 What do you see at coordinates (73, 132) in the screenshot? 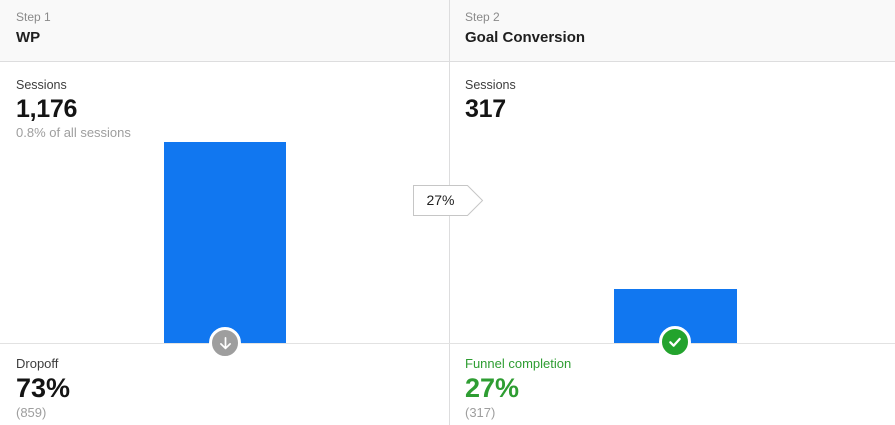
I see `step1-sessions-subtext: 0.8% of all sessions` at bounding box center [73, 132].